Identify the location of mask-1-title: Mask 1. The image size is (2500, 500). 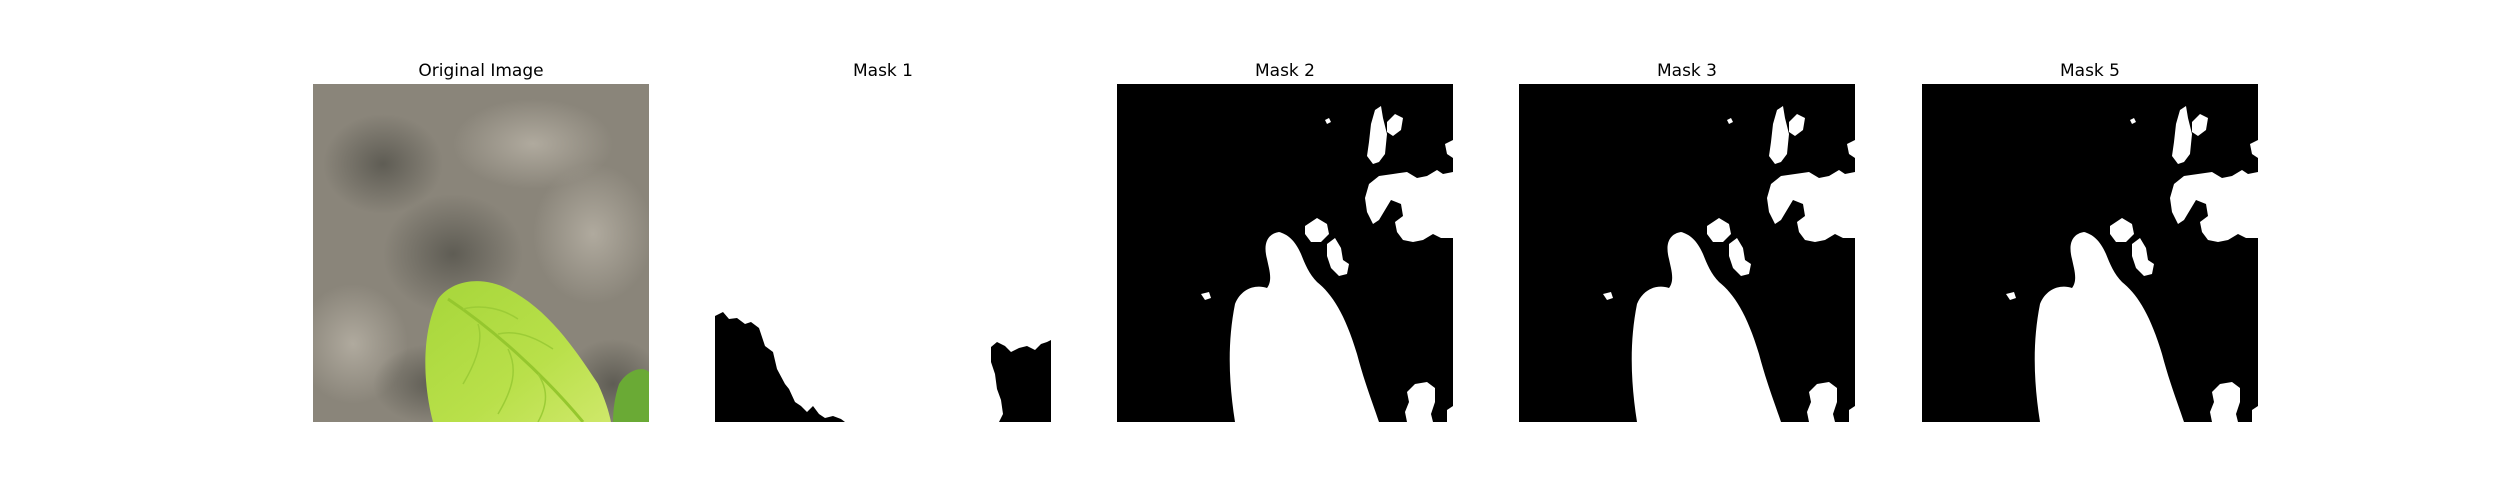
(882, 71).